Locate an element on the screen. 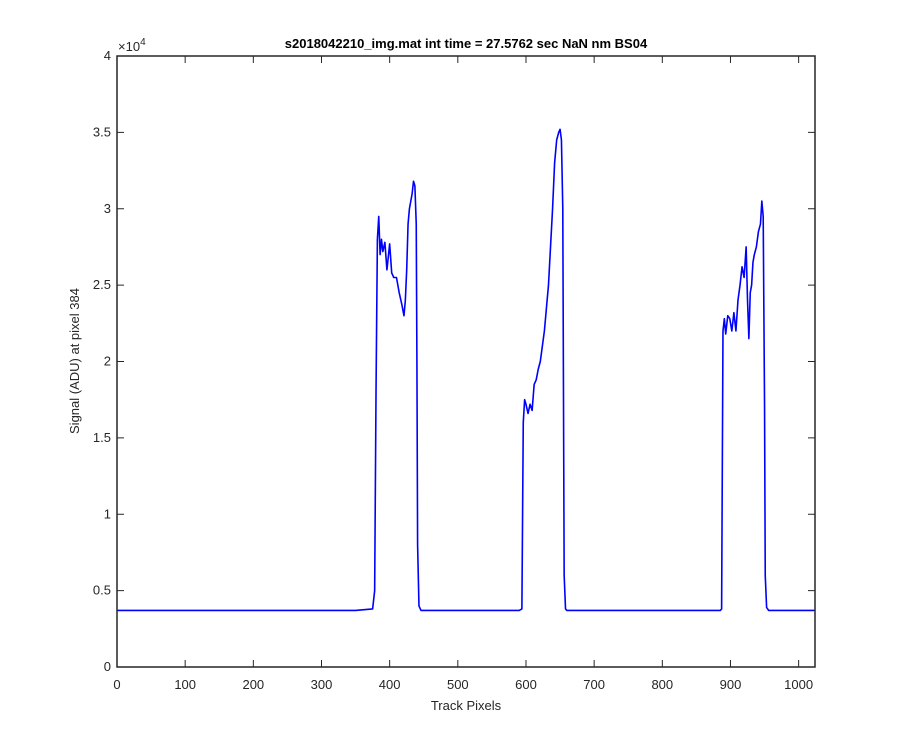 The image size is (900, 750). x-tick-label: 600 is located at coordinates (526, 684).